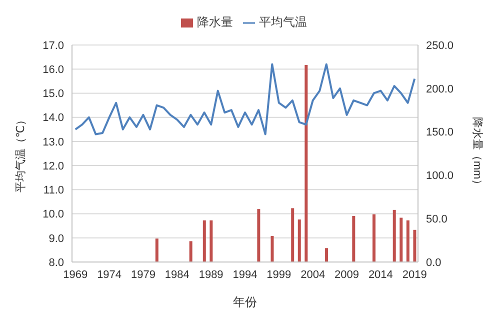 The width and height of the screenshot is (500, 324). What do you see at coordinates (53, 70) in the screenshot?
I see `y-tick-label: 16.0` at bounding box center [53, 70].